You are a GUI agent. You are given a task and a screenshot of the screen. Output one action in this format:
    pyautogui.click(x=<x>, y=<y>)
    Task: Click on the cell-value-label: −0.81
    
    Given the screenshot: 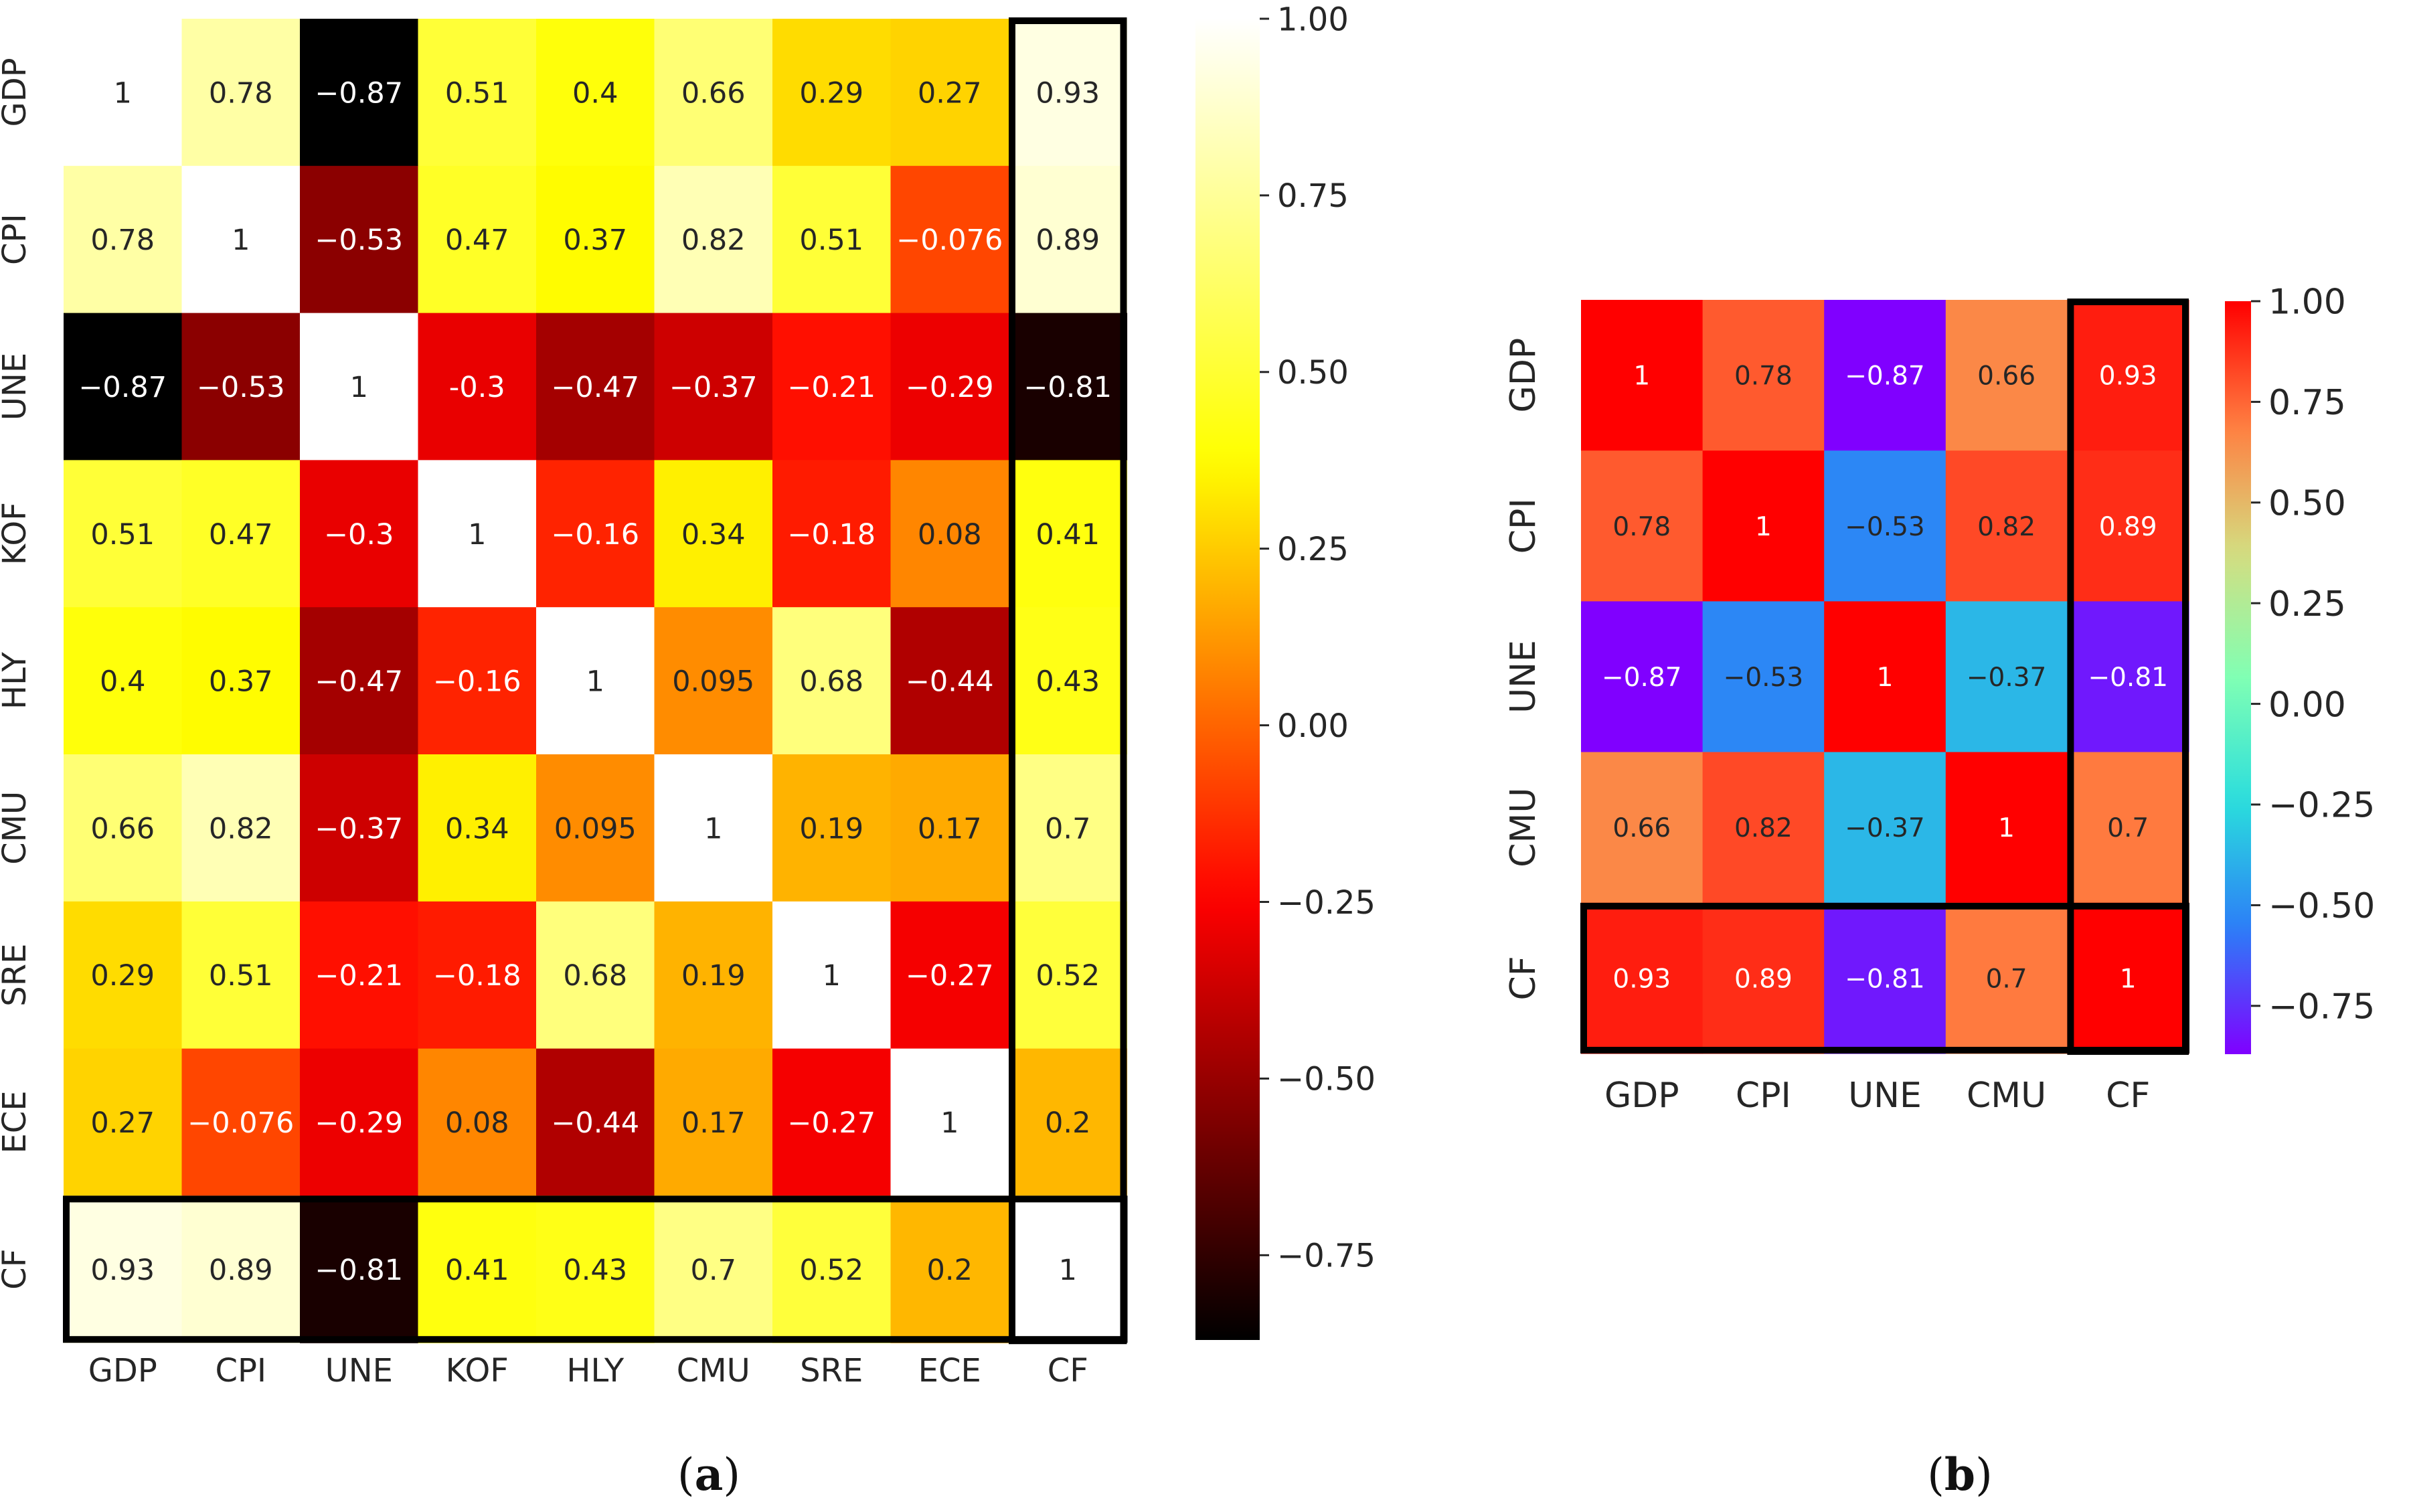 What is the action you would take?
    pyautogui.click(x=359, y=1270)
    